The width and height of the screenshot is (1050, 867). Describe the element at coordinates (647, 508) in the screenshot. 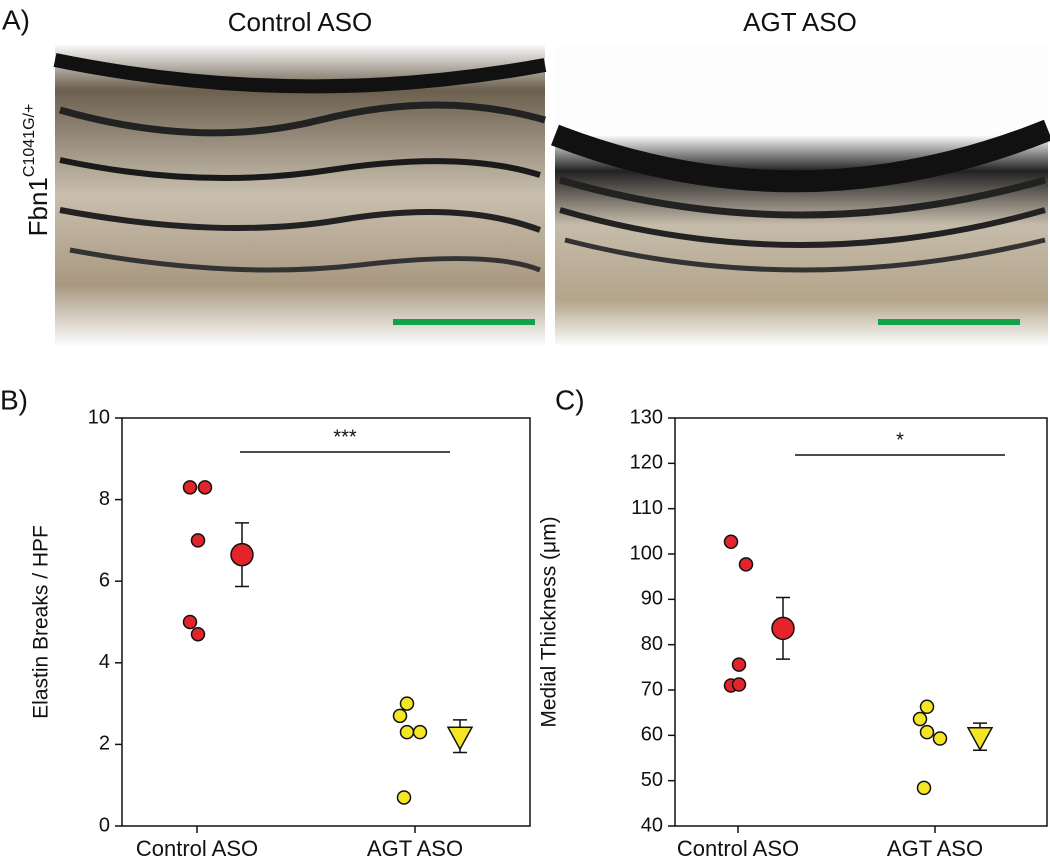

I see `y-tick-label: 110` at that location.